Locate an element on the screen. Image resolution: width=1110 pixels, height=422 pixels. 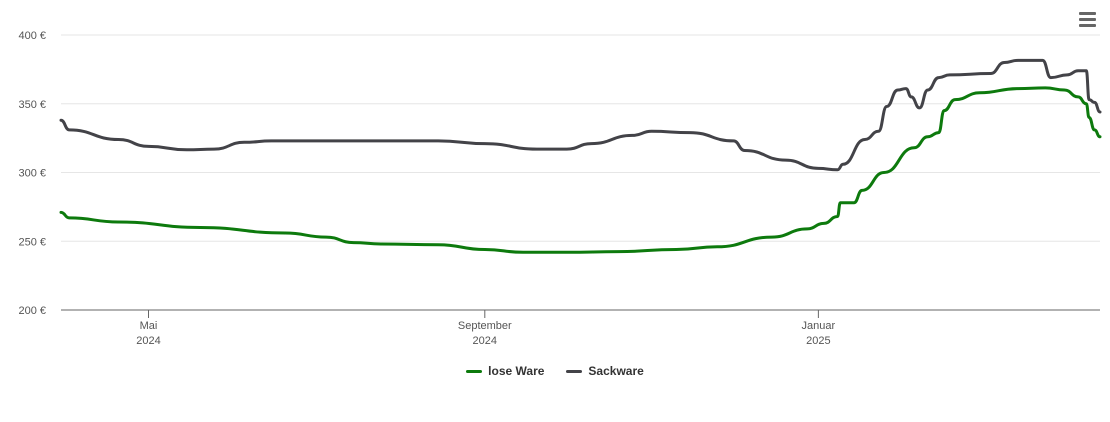
x-tick-label: Mai is located at coordinates (149, 326).